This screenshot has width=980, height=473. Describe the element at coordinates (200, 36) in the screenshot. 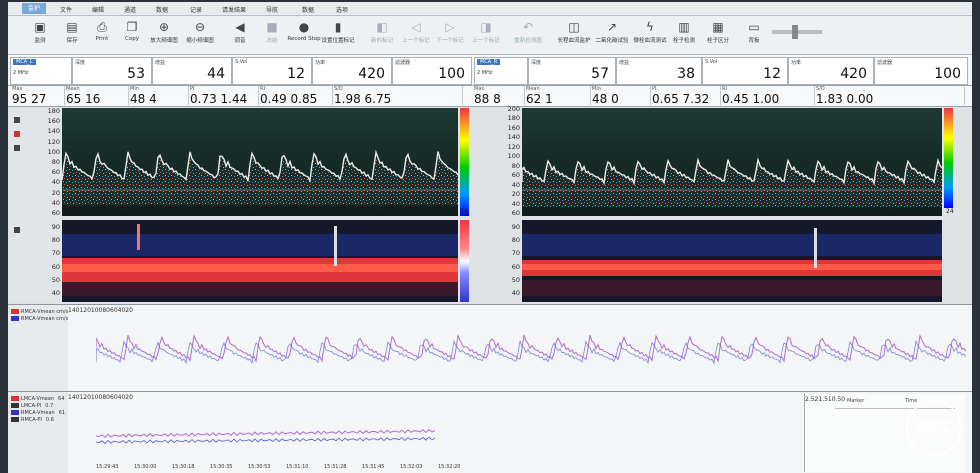

I see `toolbar-button-zoom-out: ⊖ 缩小频谱图` at that location.